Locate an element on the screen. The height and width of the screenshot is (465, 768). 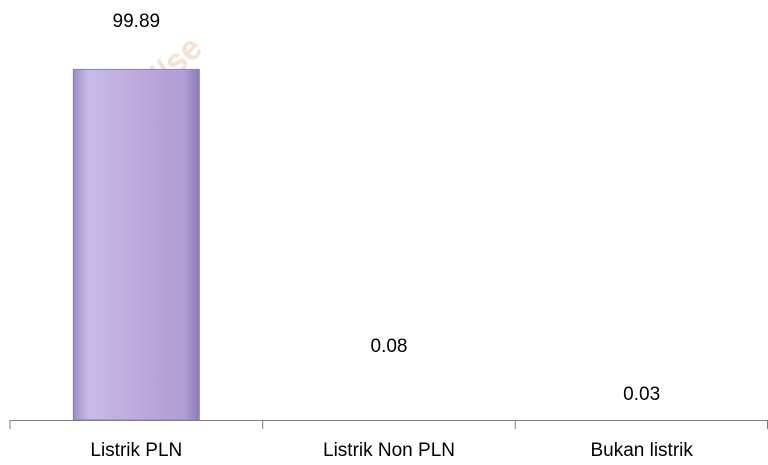
bars-group is located at coordinates (136, 244).